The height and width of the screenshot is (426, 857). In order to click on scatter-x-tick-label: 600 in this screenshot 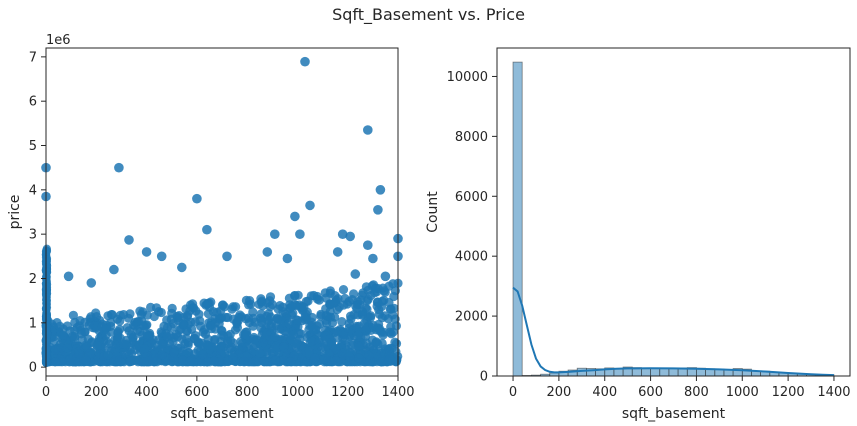, I will do `click(196, 392)`.